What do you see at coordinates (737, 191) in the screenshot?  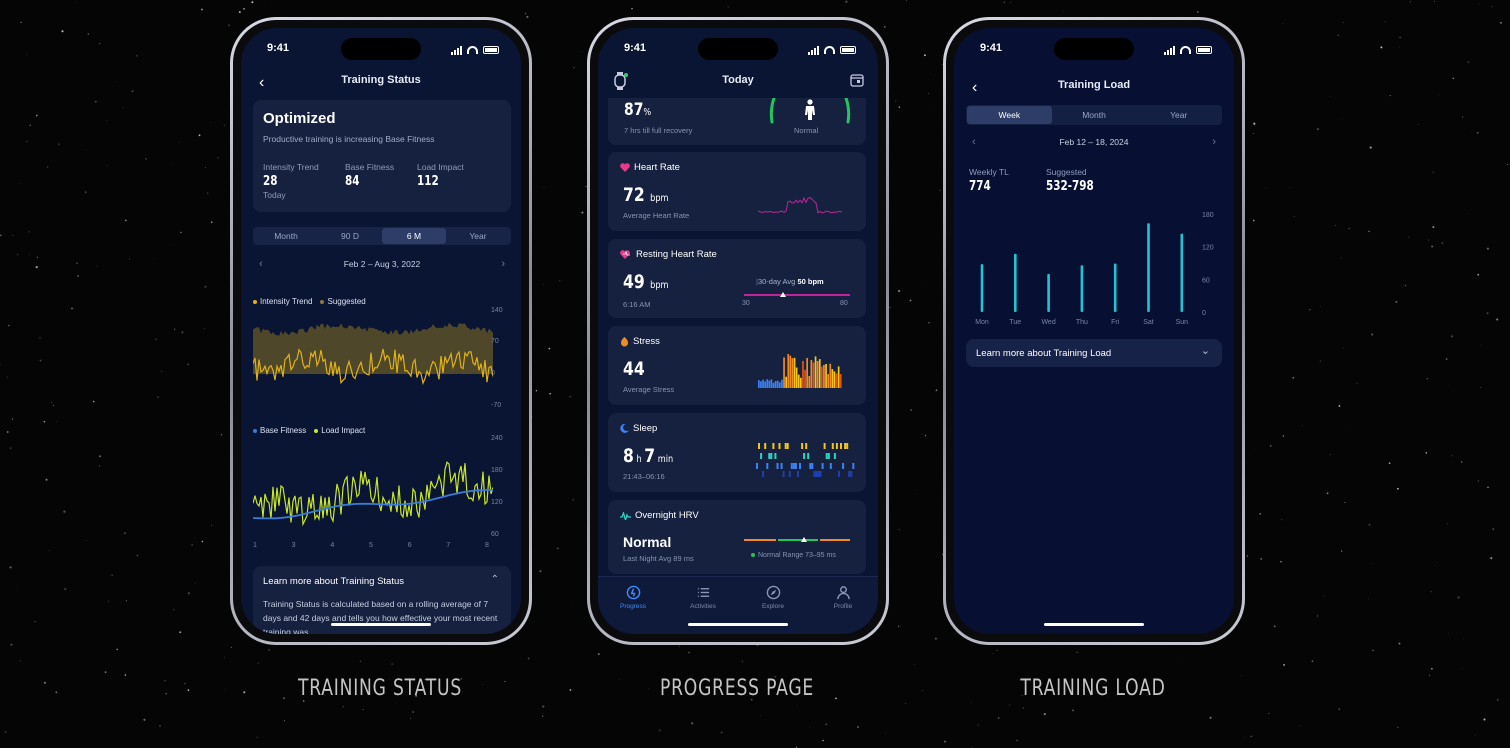 I see `heart-rate-card: Heart Rate 72 bpm Average Heart Rate` at bounding box center [737, 191].